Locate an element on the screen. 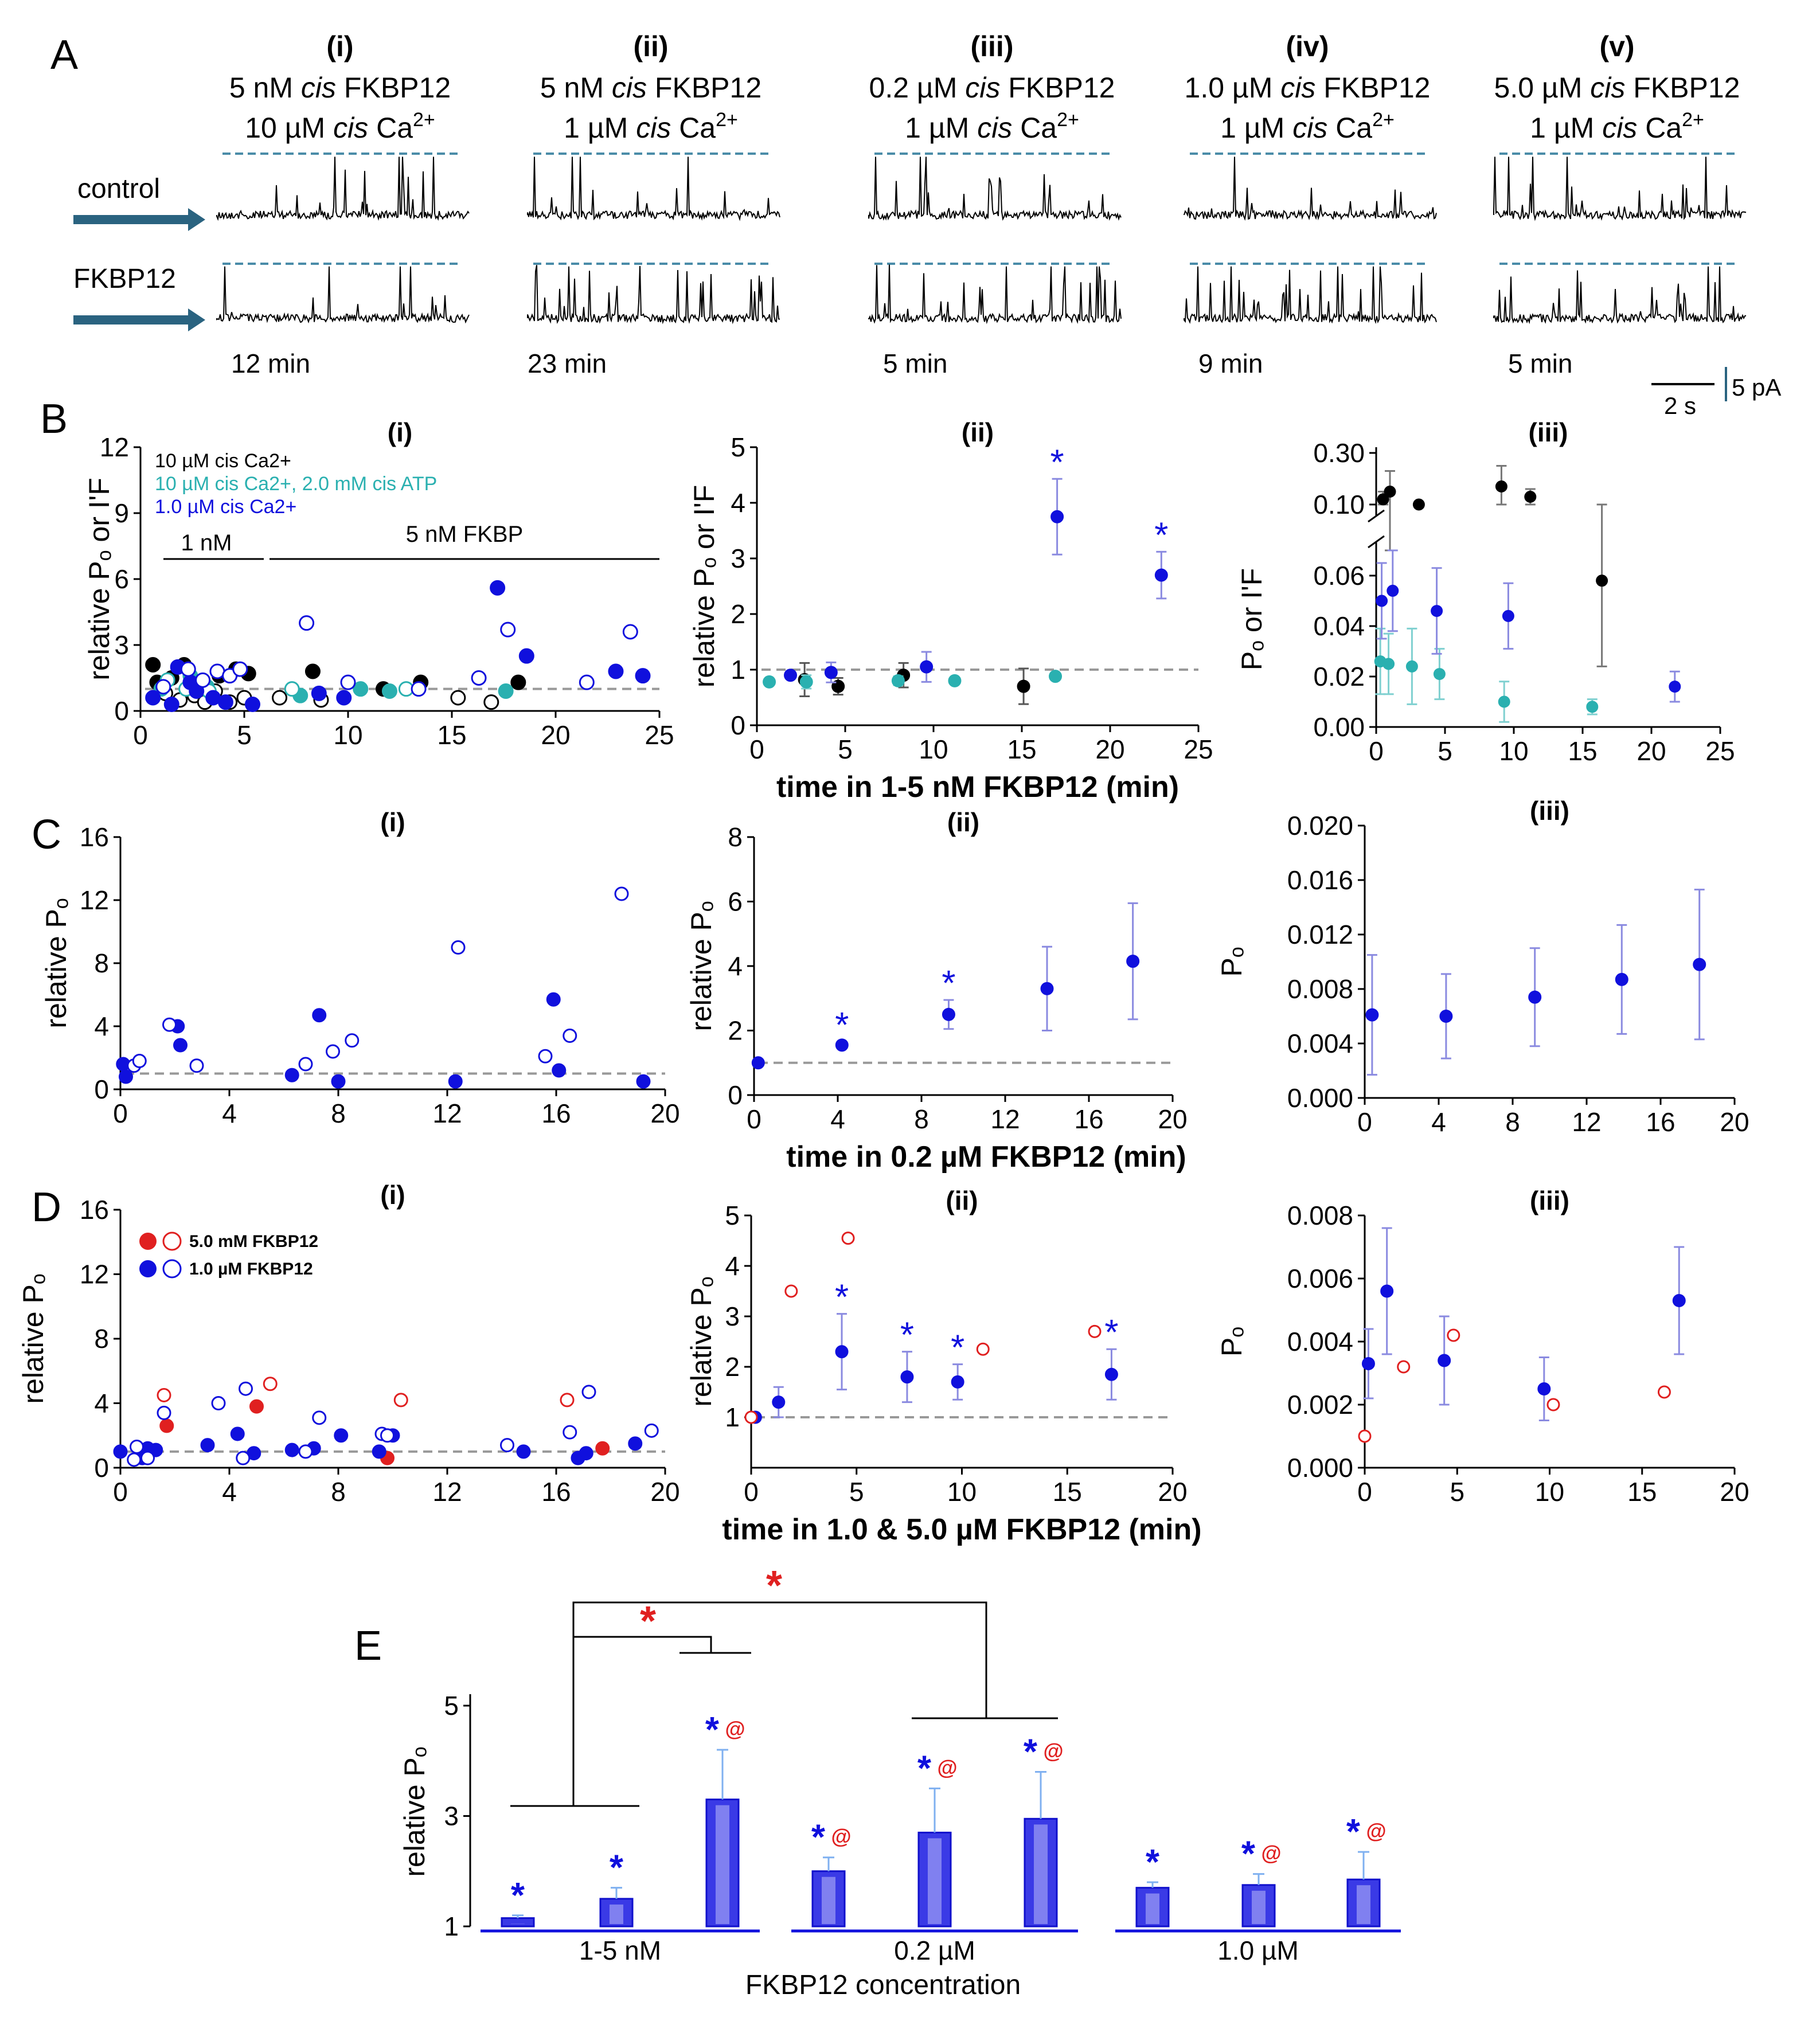  column-line2: 10 µM cis Ca2+ is located at coordinates (340, 127).